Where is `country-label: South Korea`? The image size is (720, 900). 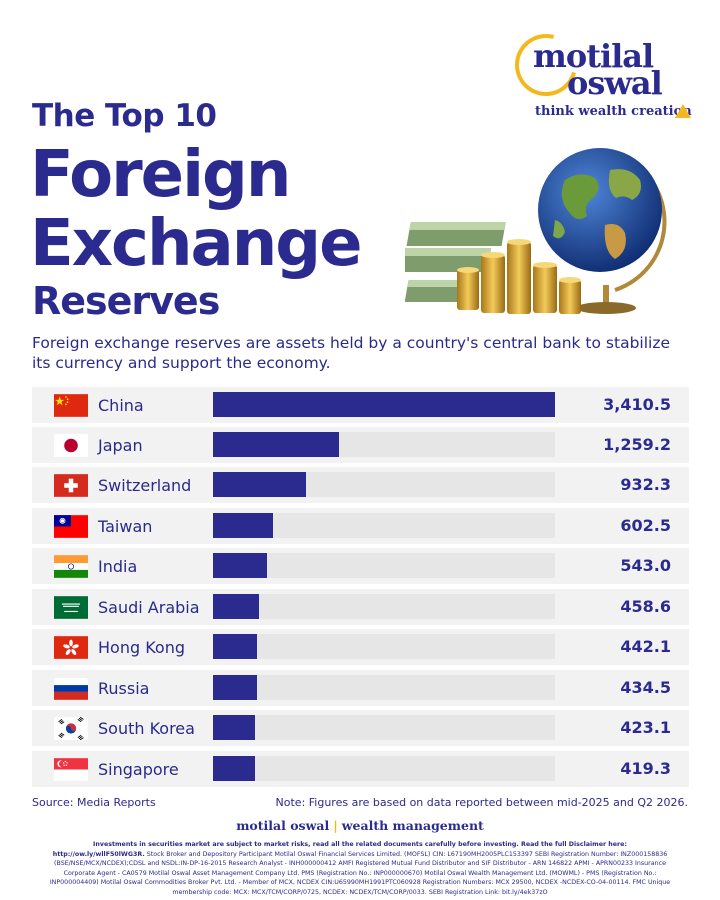
country-label: South Korea is located at coordinates (146, 728).